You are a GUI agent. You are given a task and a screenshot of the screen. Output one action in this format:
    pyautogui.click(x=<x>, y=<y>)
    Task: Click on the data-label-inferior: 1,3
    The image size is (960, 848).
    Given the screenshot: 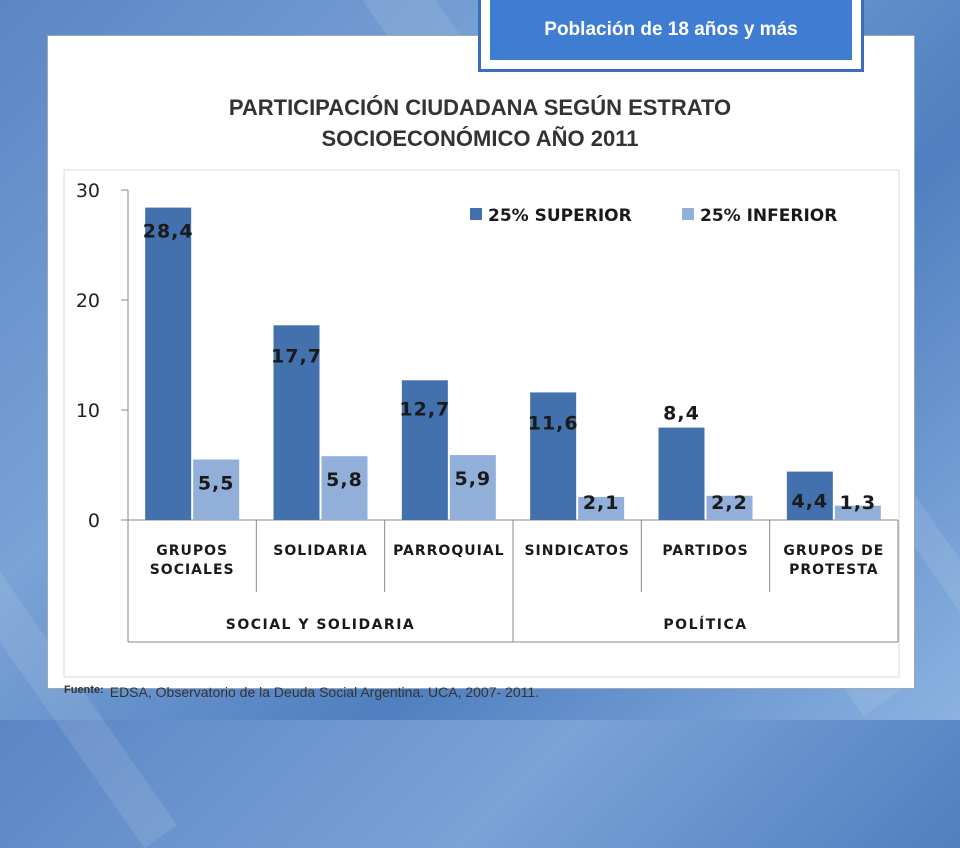 What is the action you would take?
    pyautogui.click(x=857, y=503)
    